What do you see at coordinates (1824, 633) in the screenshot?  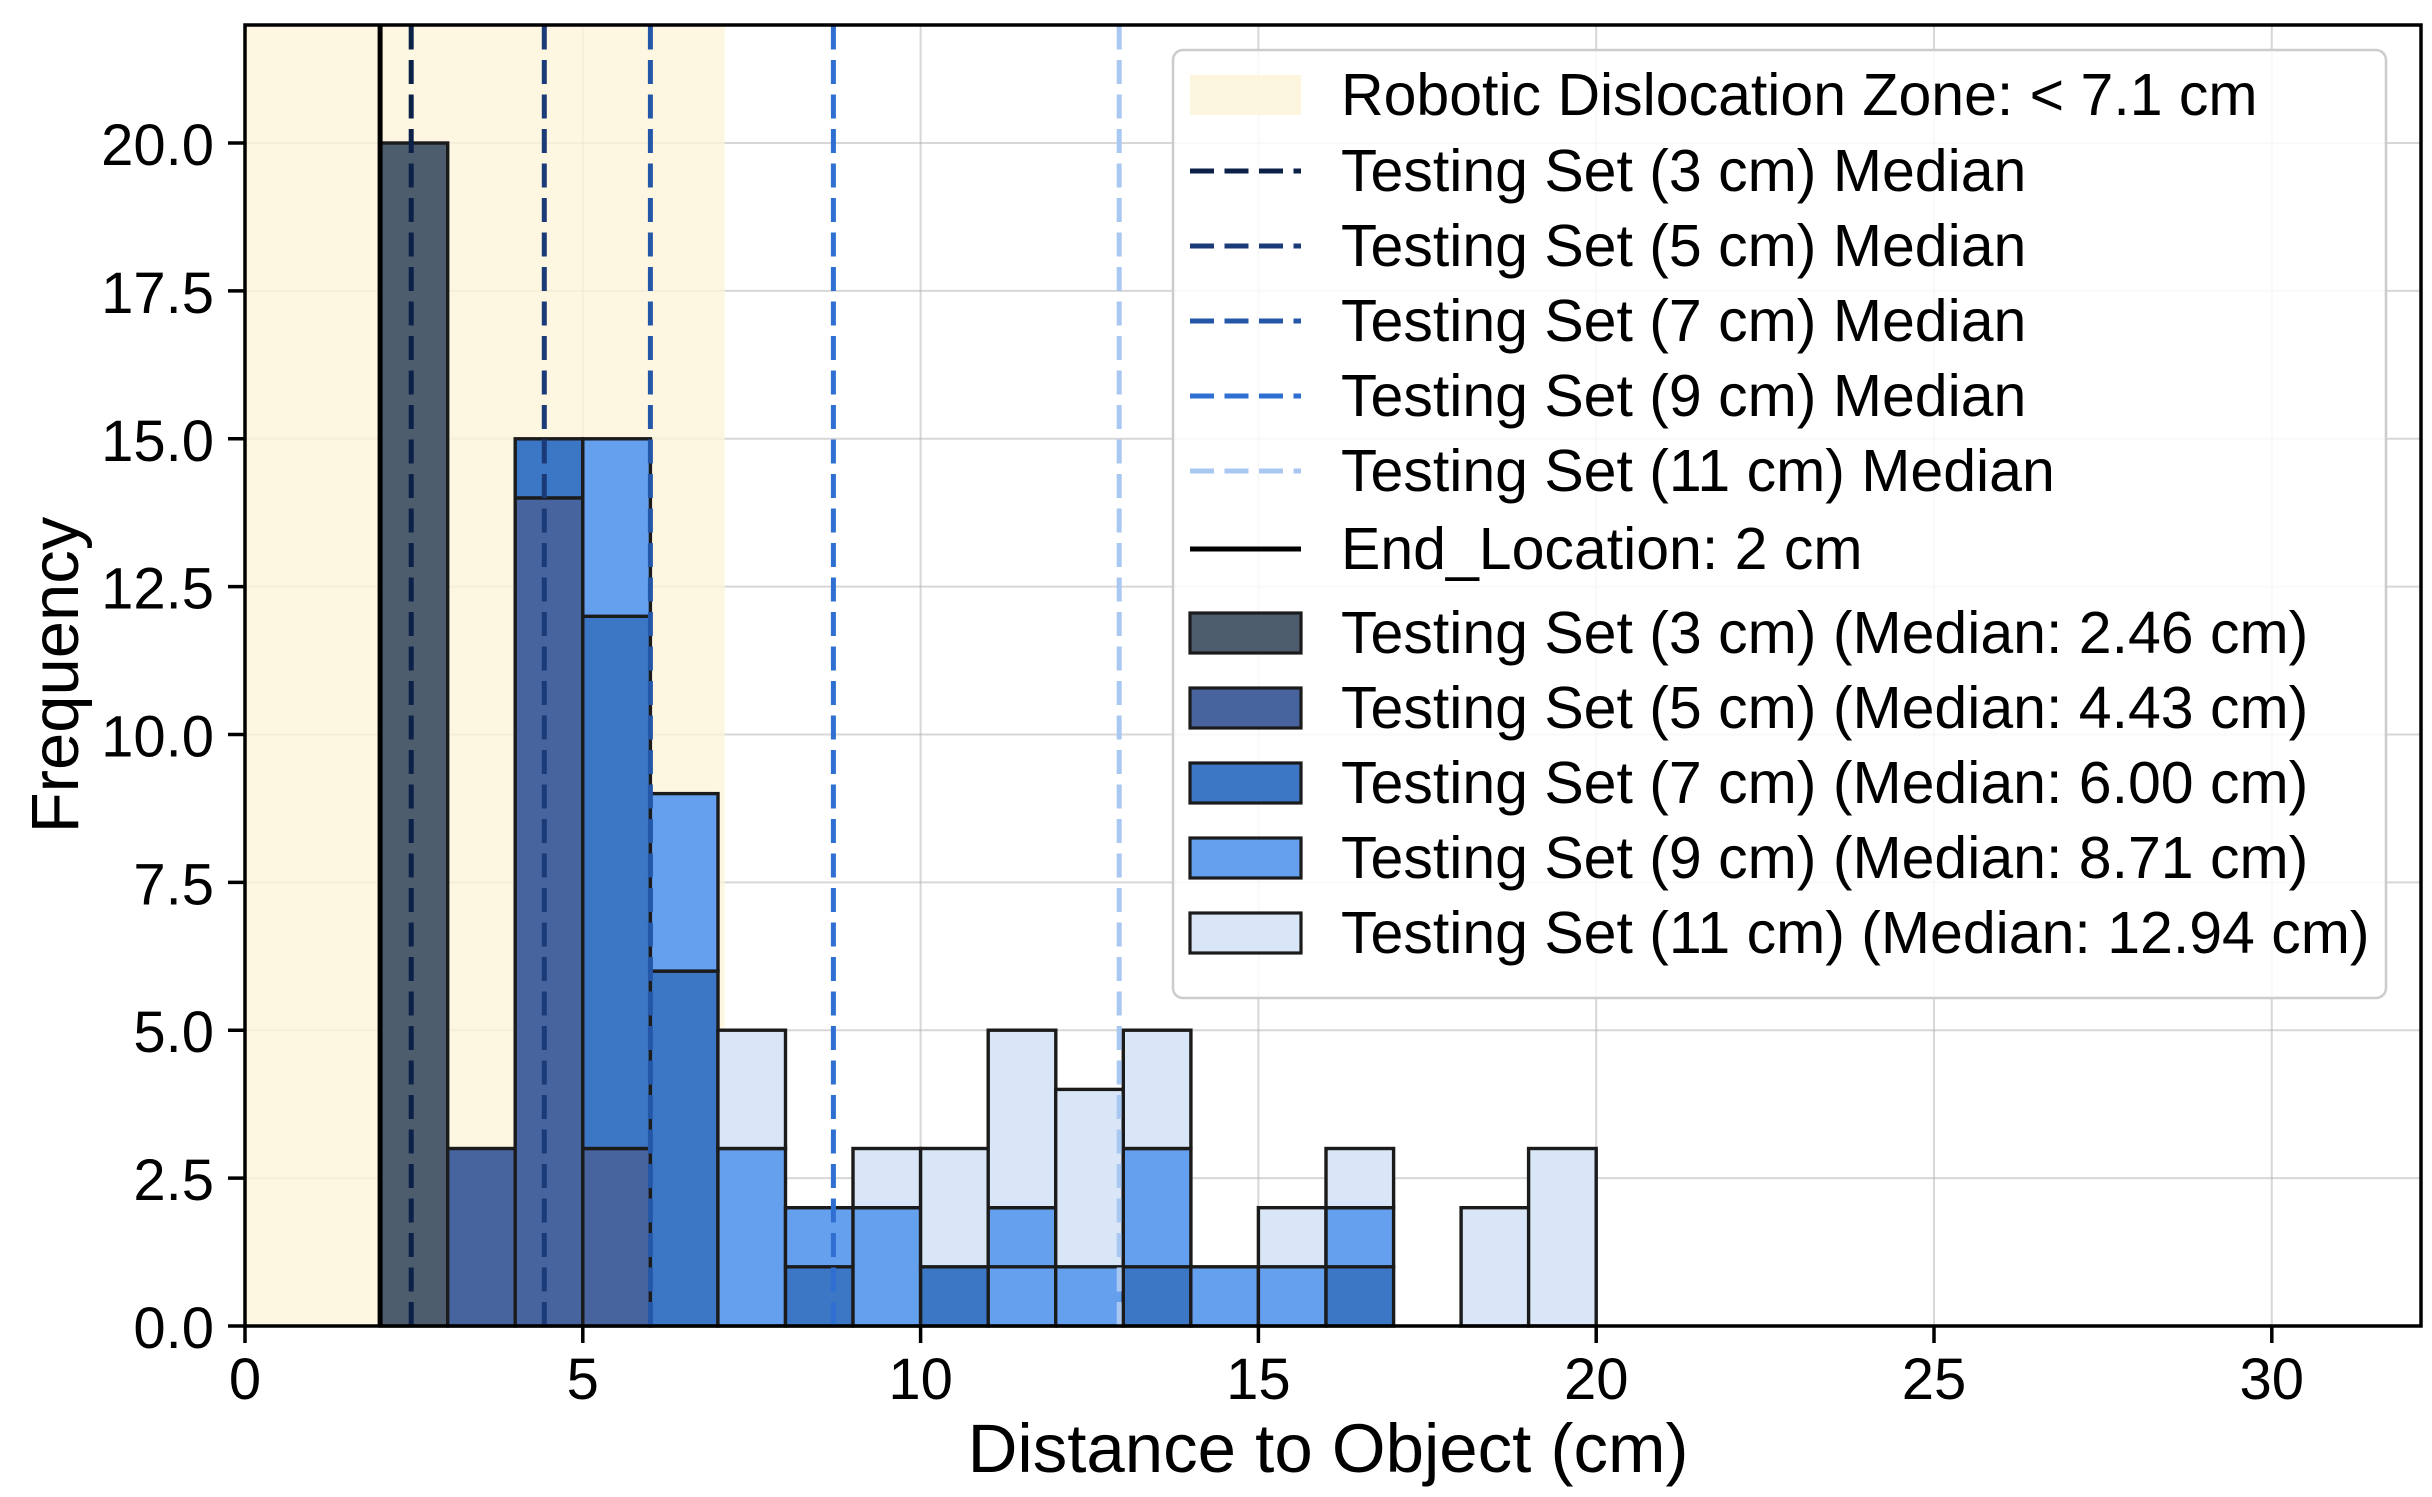 I see `svg-text:Testing Set (3 cm) (Median: 2.: Testing Set (3 cm) (Median: 2.46 cm)` at bounding box center [1824, 633].